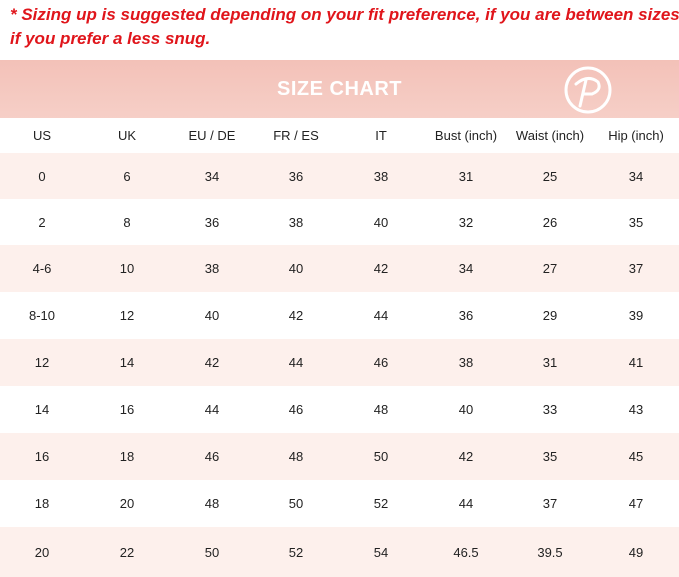 Image resolution: width=679 pixels, height=577 pixels. Describe the element at coordinates (339, 268) in the screenshot. I see `table-row: 4-6 10 38 40 42 34 27 37` at that location.